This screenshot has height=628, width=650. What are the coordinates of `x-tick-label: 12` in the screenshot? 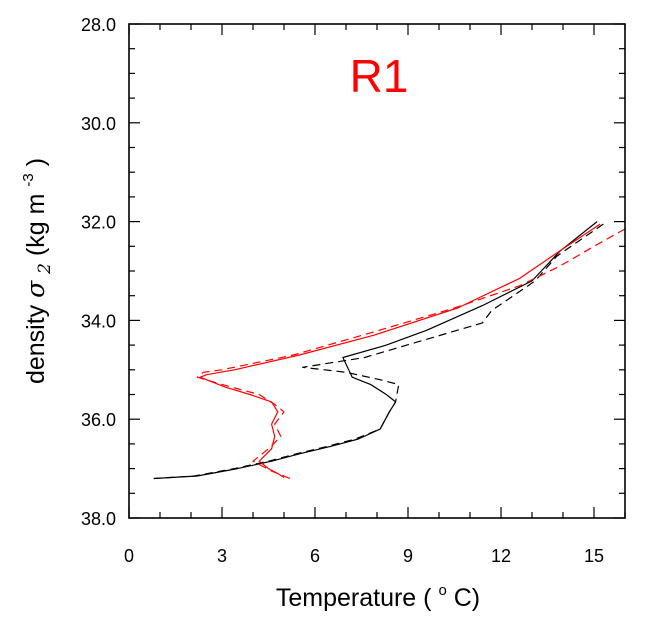 It's located at (501, 556).